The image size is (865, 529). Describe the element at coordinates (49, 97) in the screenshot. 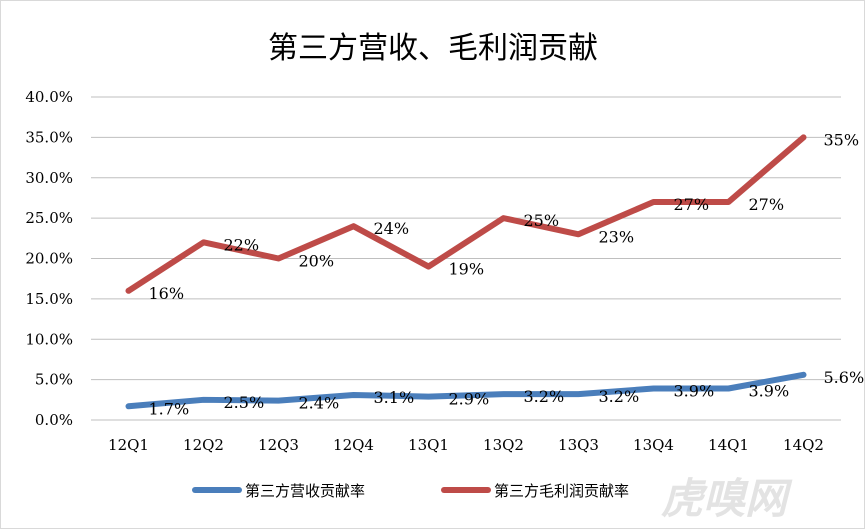

I see `y-tick-label: 40.0%` at that location.